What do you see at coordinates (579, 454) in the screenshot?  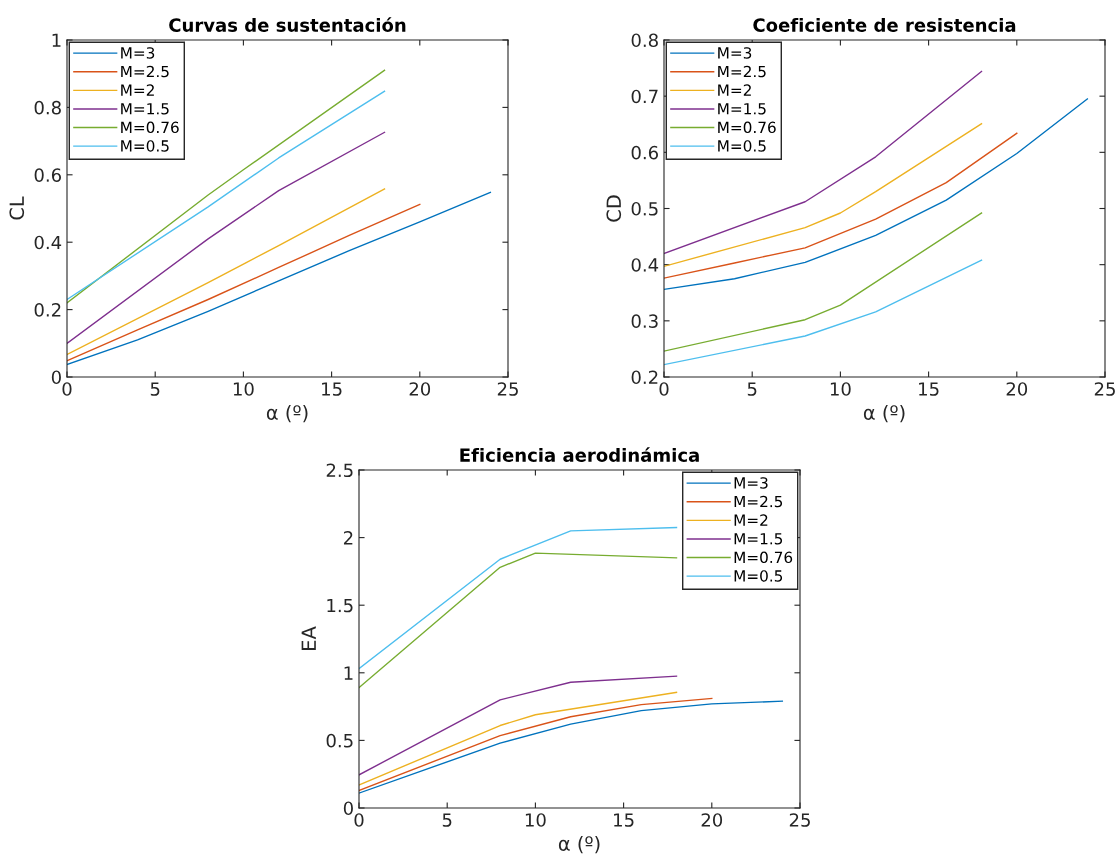 I see `chart-title: Eficiencia aerodinámica` at bounding box center [579, 454].